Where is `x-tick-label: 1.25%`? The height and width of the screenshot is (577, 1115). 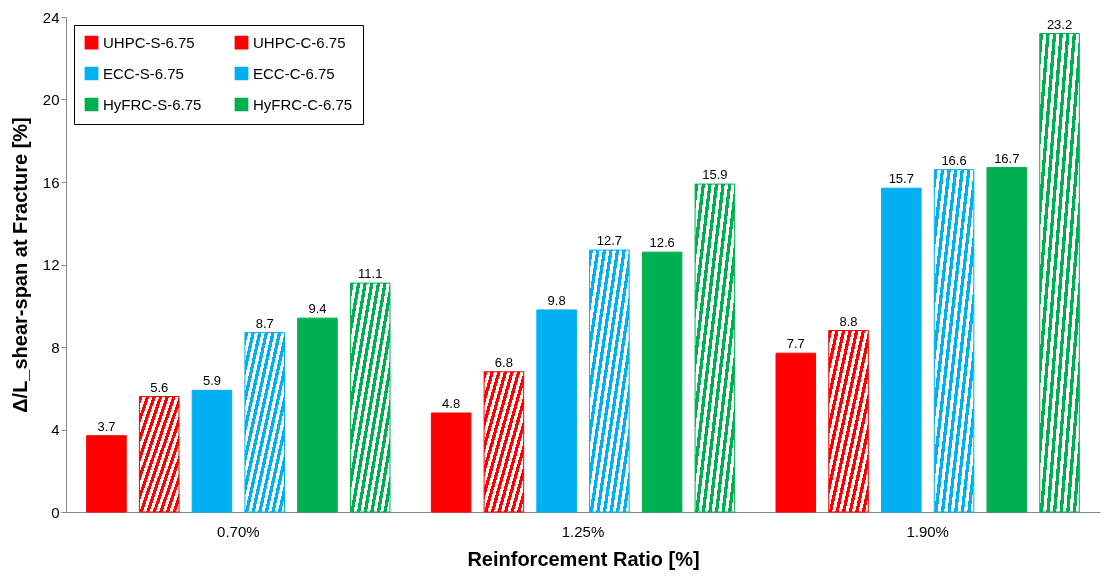 x-tick-label: 1.25% is located at coordinates (583, 531).